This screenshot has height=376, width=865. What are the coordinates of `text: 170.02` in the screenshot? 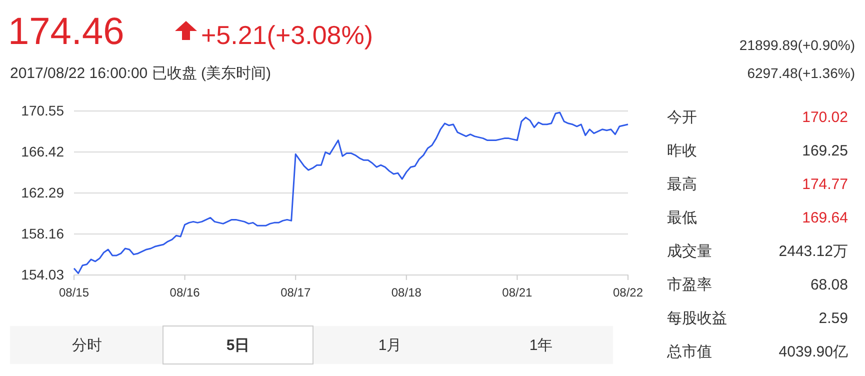 It's located at (825, 117).